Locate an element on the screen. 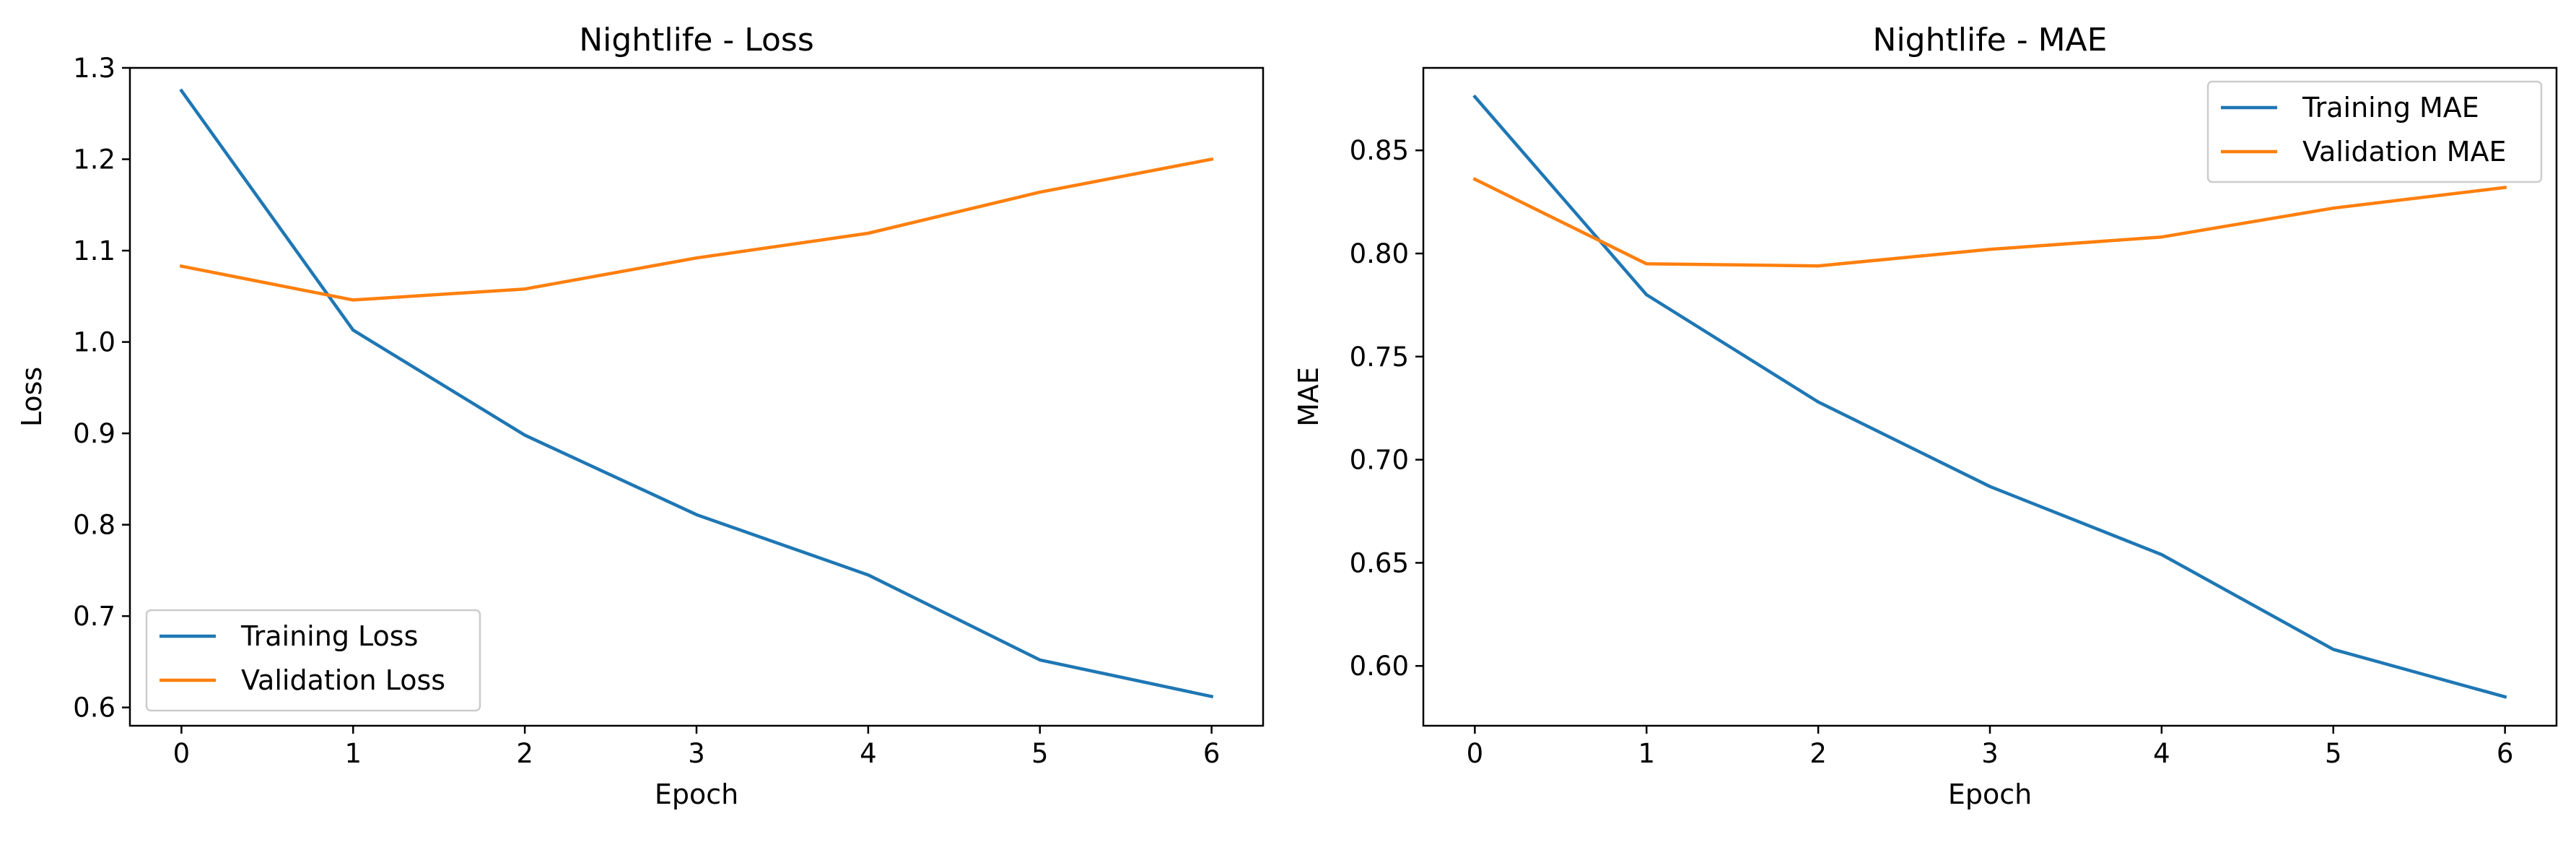  legend-label-0: Training MAE is located at coordinates (2390, 107).